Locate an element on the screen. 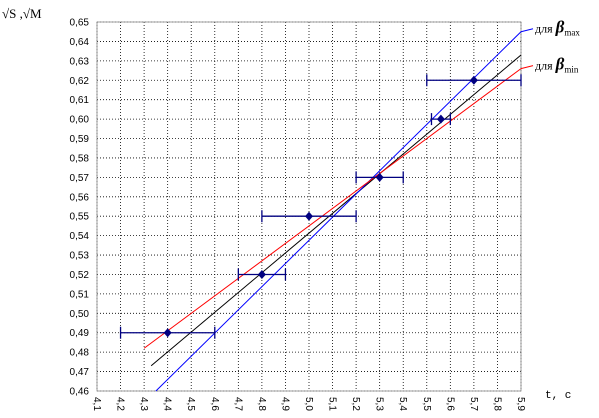 This screenshot has height=418, width=599. x-tick-label: 4,3 is located at coordinates (143, 404).